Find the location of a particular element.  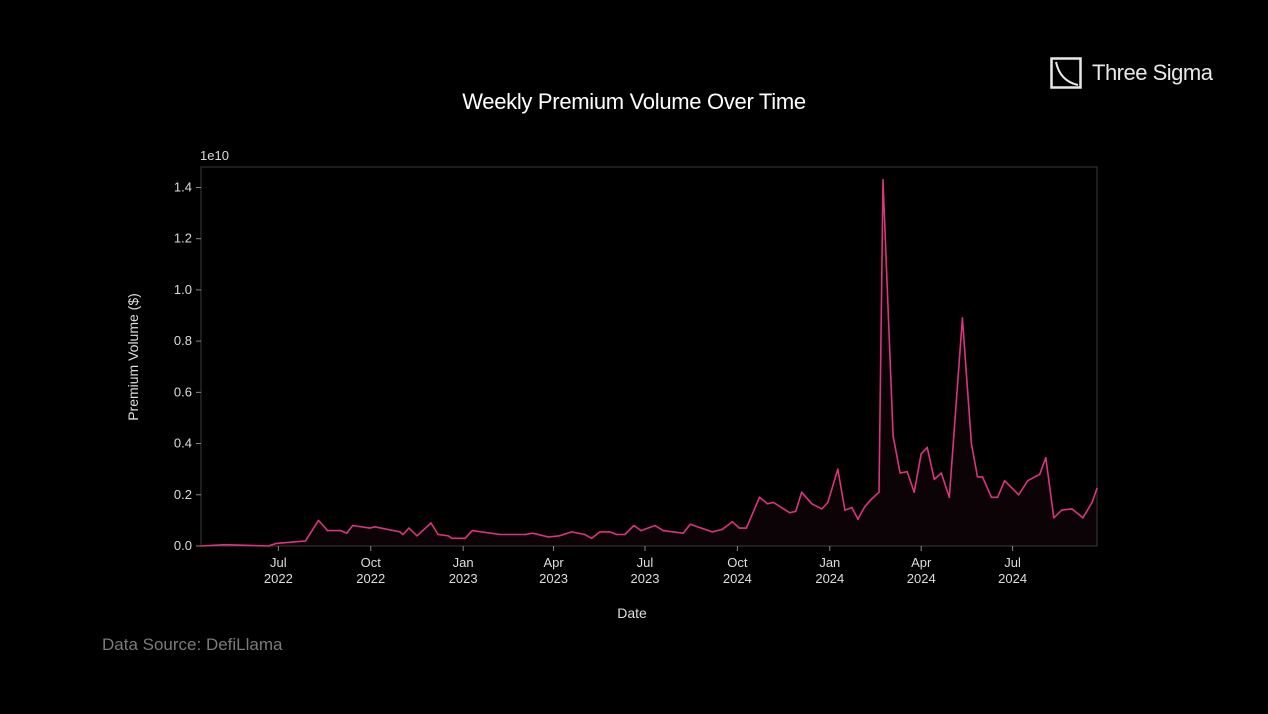

data-source-note: Data Source: DefiLlama is located at coordinates (192, 644).